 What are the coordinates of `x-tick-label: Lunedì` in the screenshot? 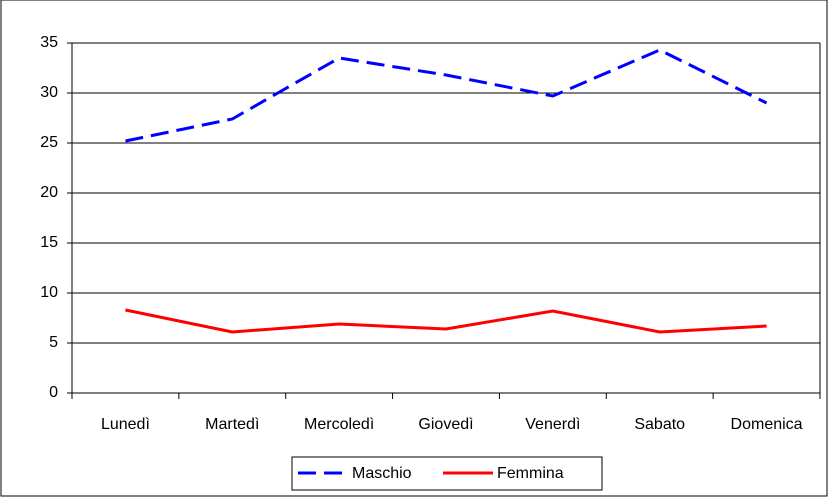 It's located at (125, 424).